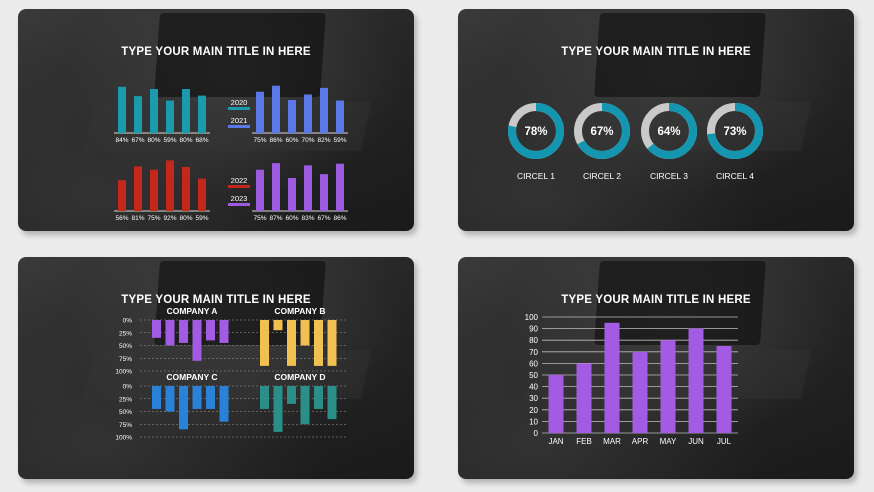  Describe the element at coordinates (533, 421) in the screenshot. I see `y-tick-label: 10` at that location.